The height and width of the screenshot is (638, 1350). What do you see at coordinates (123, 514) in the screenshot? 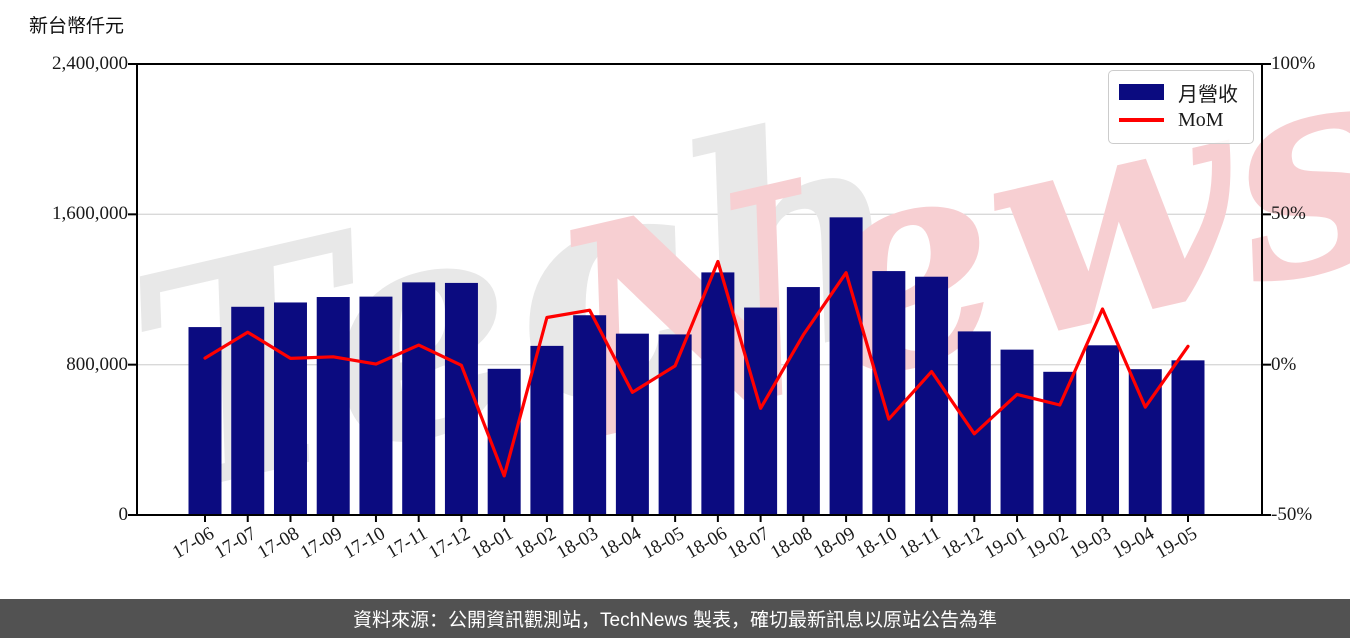
I see `left-axis-tick-0: 0` at bounding box center [123, 514].